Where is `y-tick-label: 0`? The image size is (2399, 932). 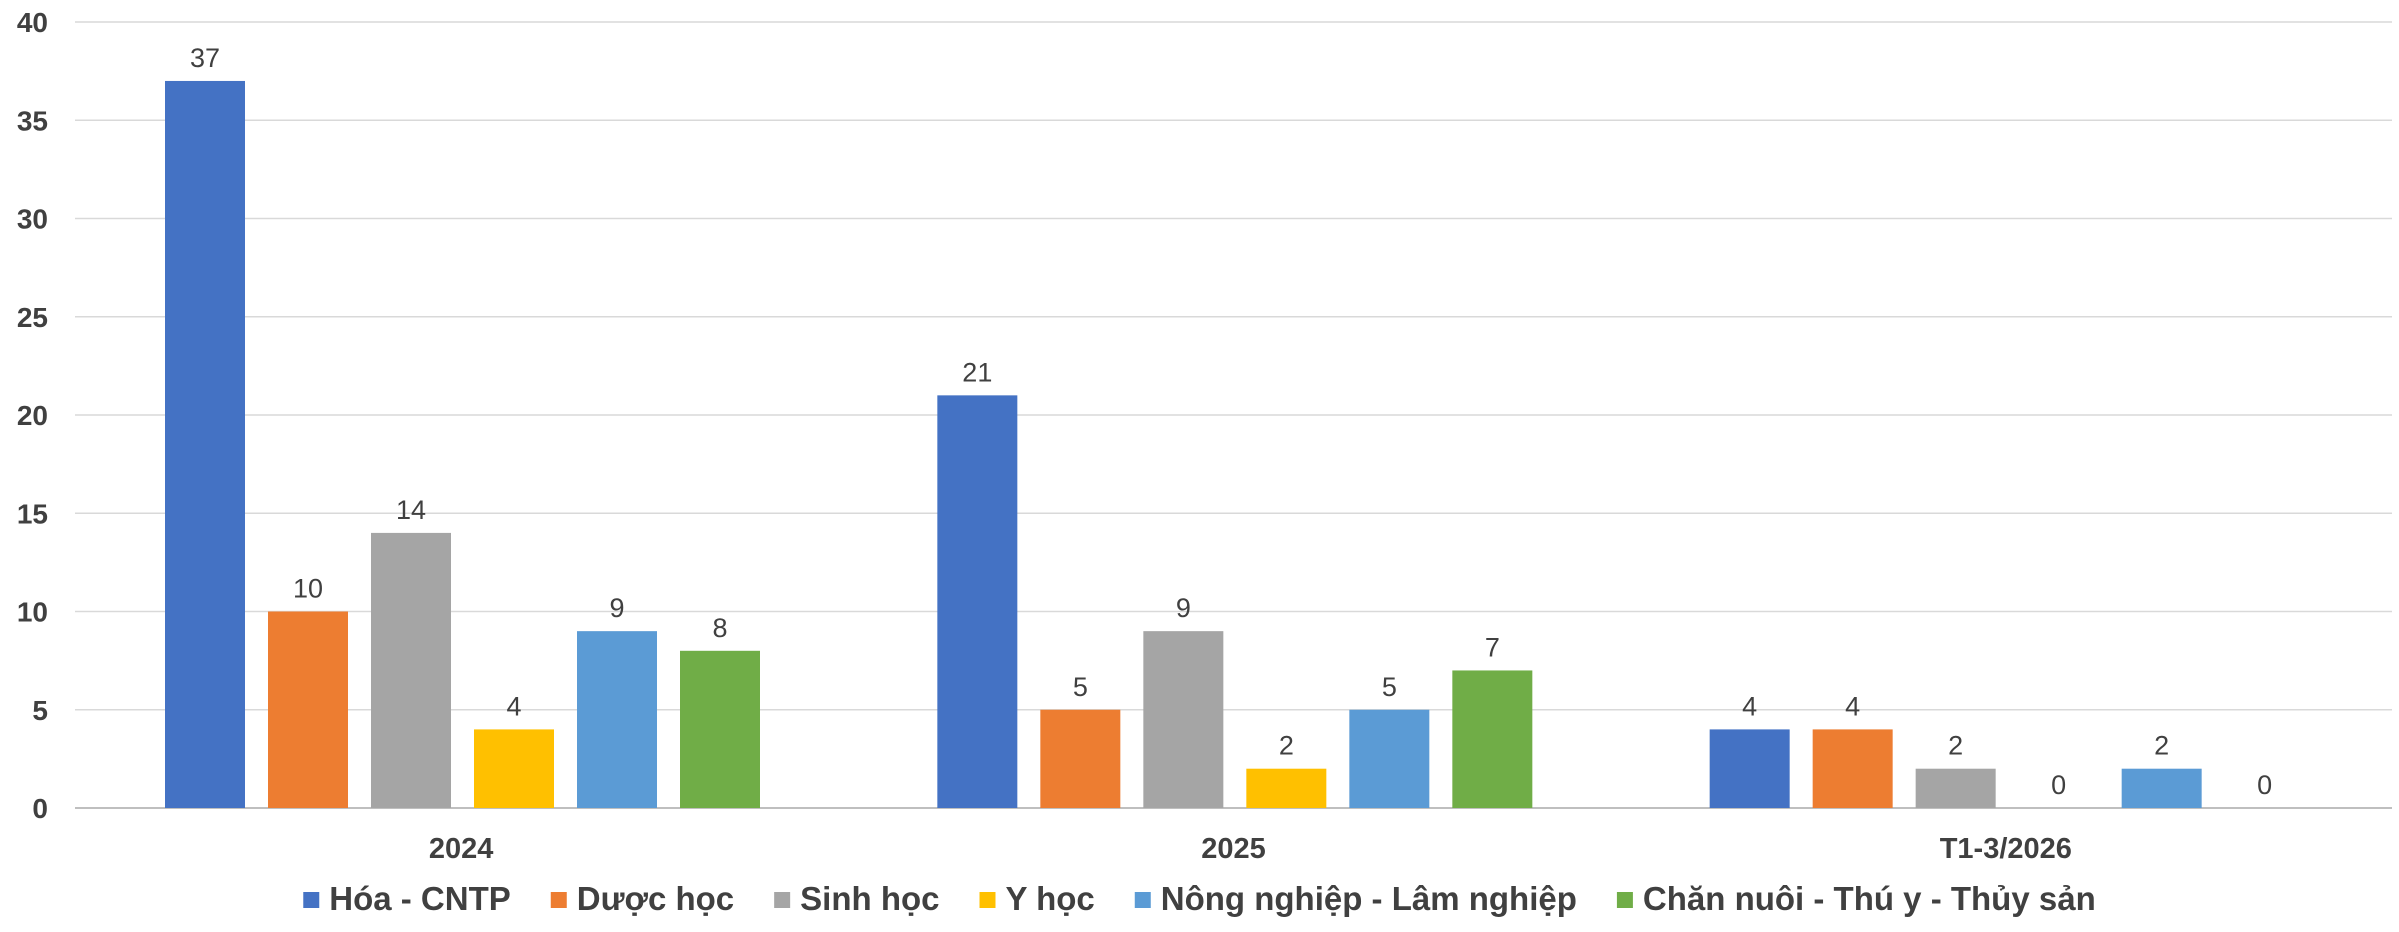 y-tick-label: 0 is located at coordinates (40, 808).